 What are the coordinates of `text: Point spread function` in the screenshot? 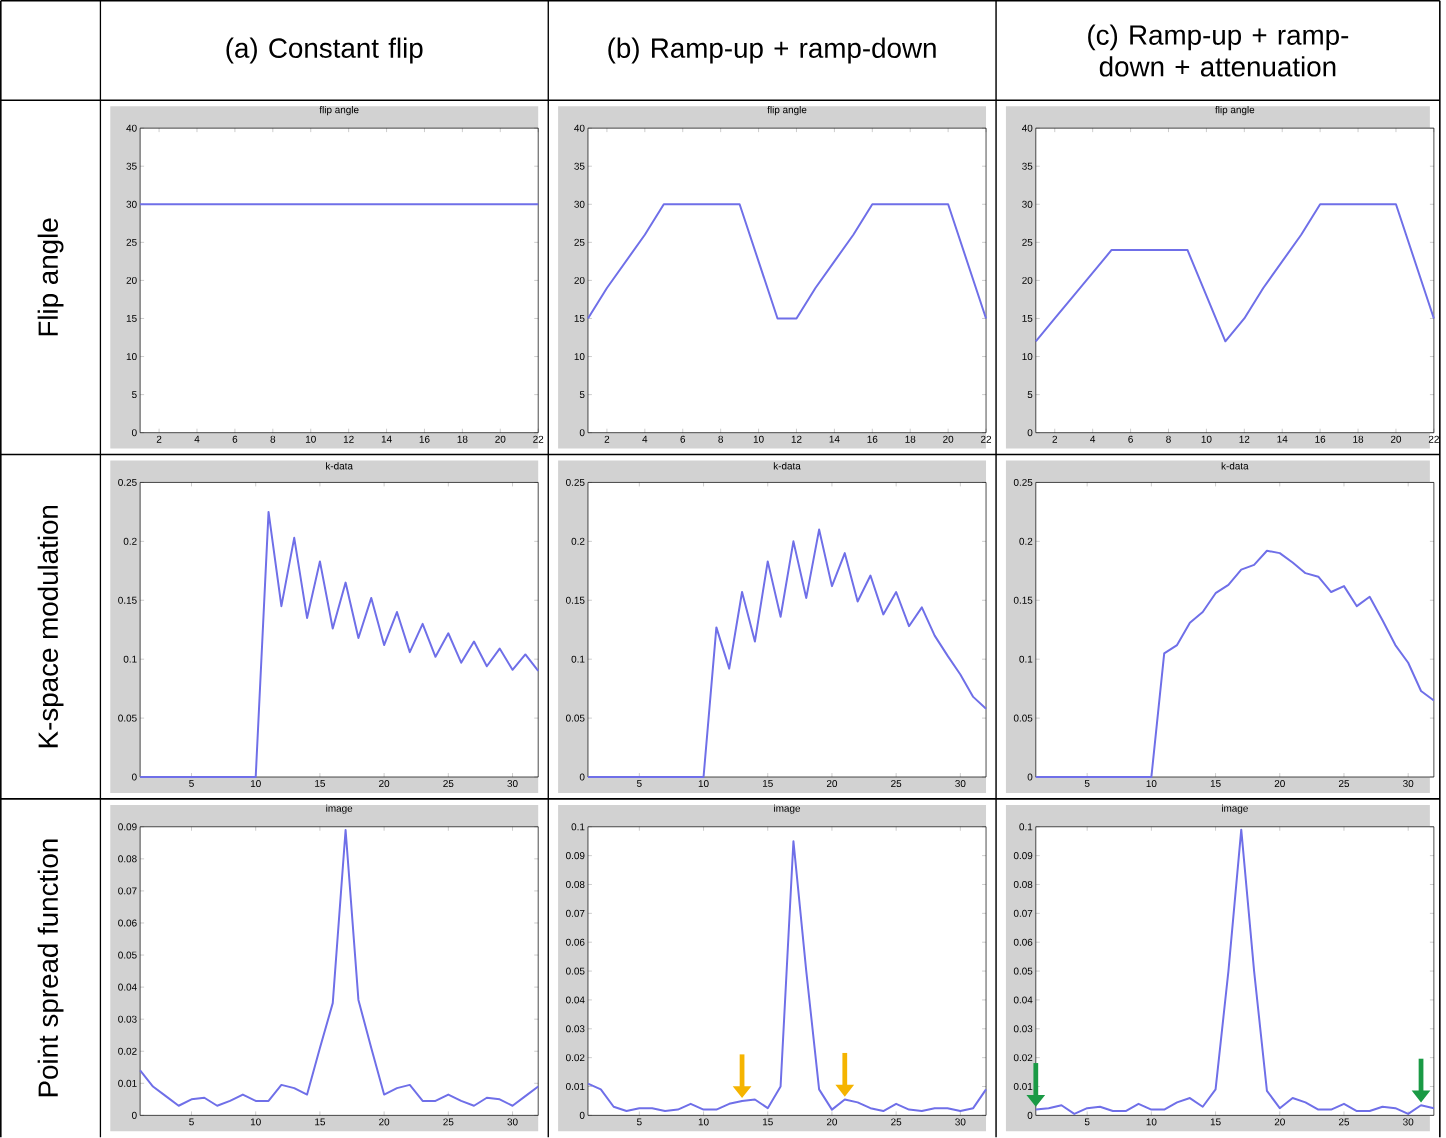 It's located at (50, 968).